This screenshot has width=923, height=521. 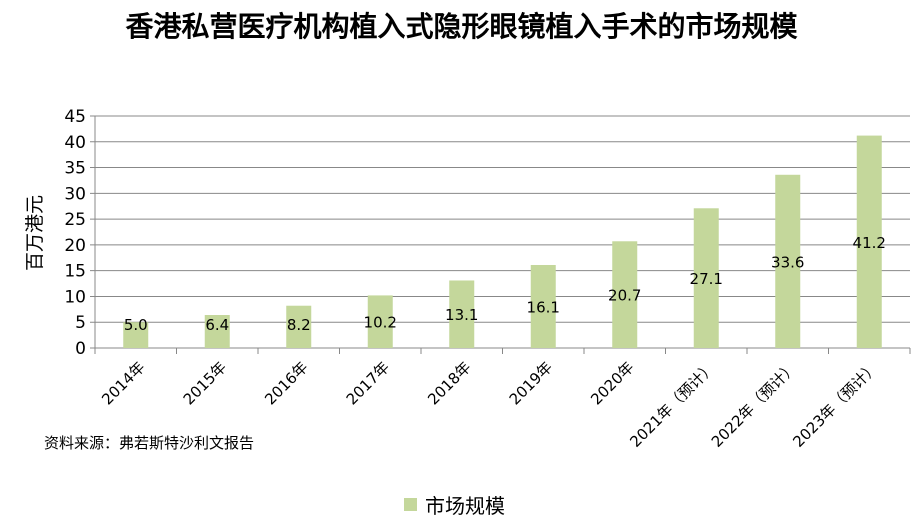 What do you see at coordinates (612, 383) in the screenshot?
I see `x-tick-label: 2020年` at bounding box center [612, 383].